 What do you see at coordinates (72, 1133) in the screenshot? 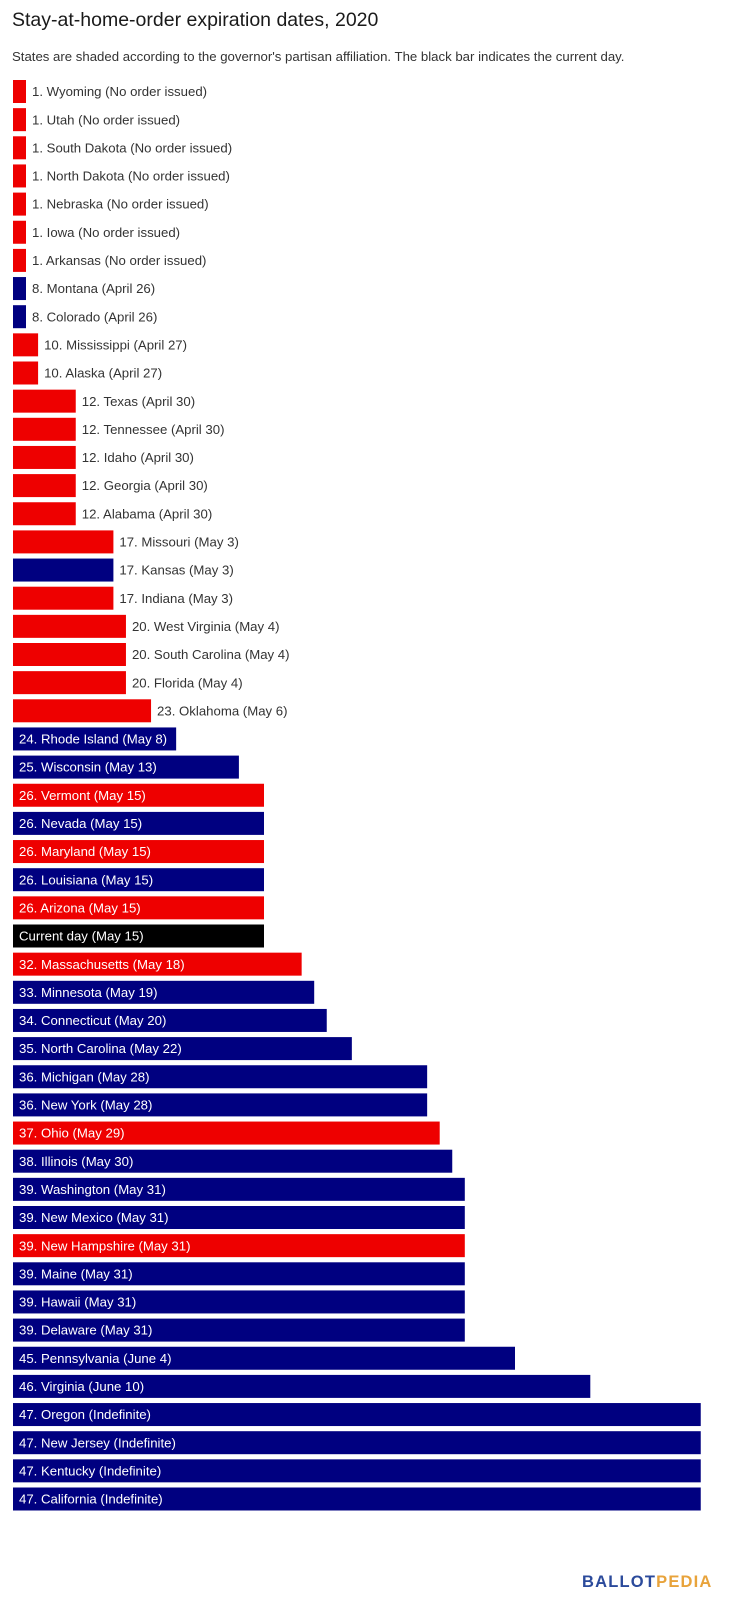
I see `bar-label: 37. Ohio (May 29)` at bounding box center [72, 1133].